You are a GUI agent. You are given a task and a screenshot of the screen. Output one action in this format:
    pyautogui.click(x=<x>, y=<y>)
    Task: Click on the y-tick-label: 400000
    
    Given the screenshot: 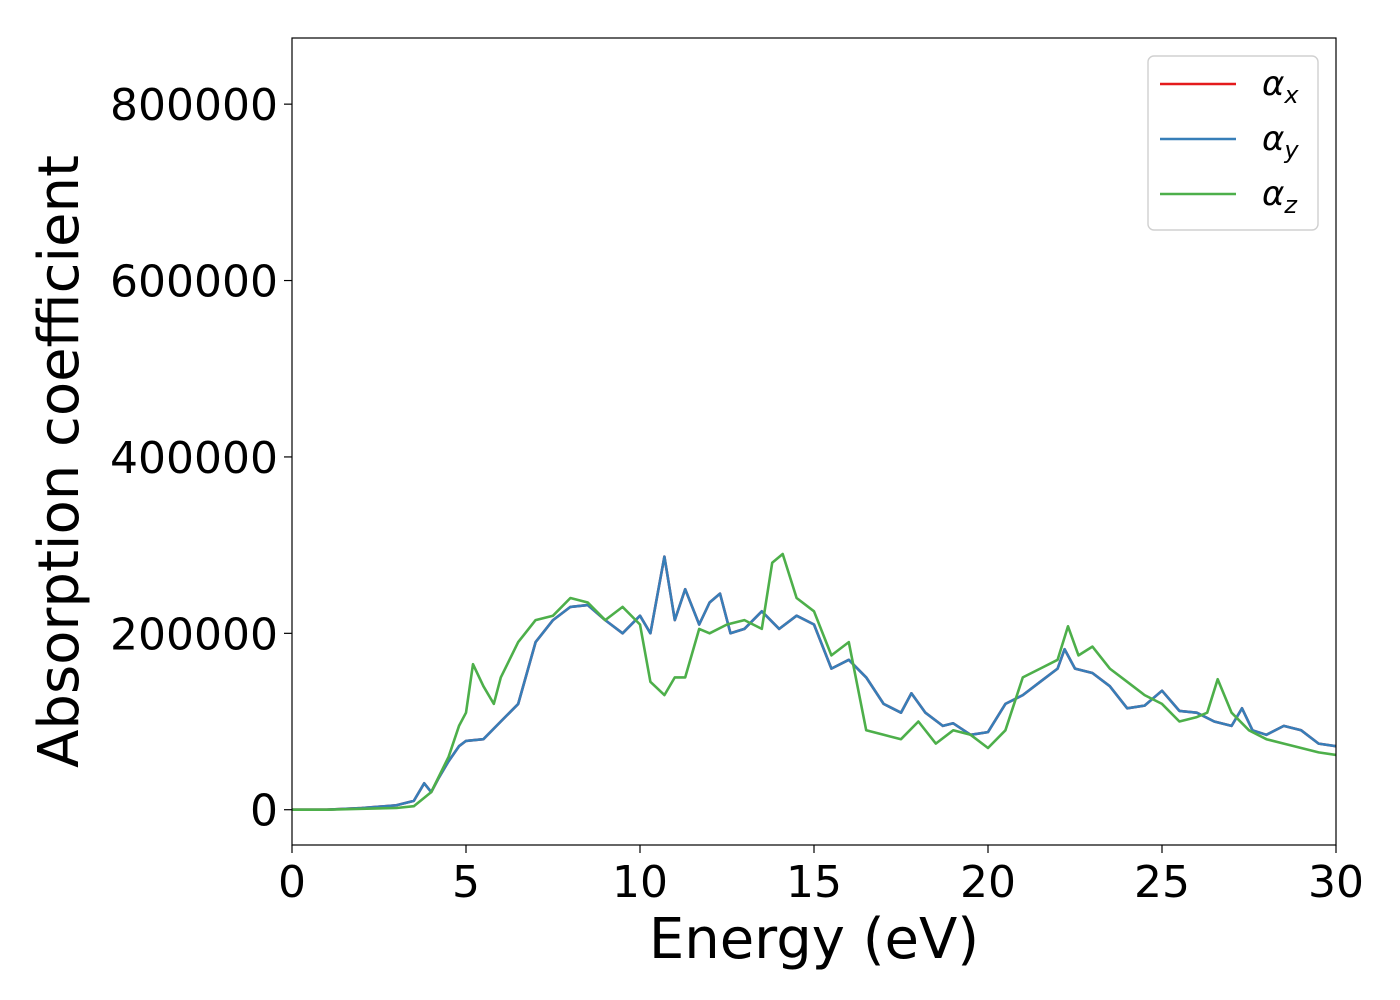 What is the action you would take?
    pyautogui.click(x=194, y=458)
    